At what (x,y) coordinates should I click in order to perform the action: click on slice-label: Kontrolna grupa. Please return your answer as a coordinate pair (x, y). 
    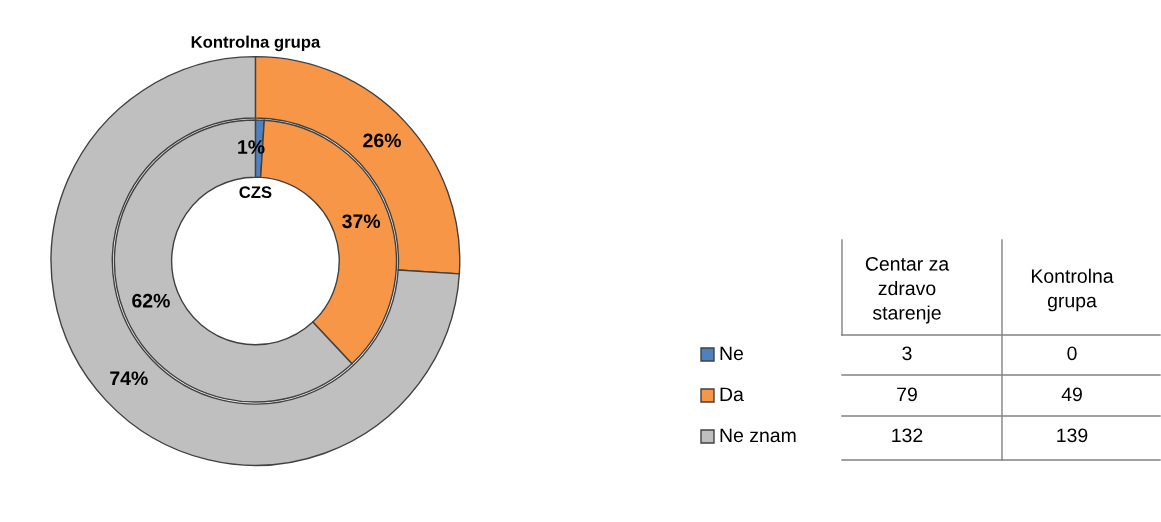
    Looking at the image, I should click on (256, 43).